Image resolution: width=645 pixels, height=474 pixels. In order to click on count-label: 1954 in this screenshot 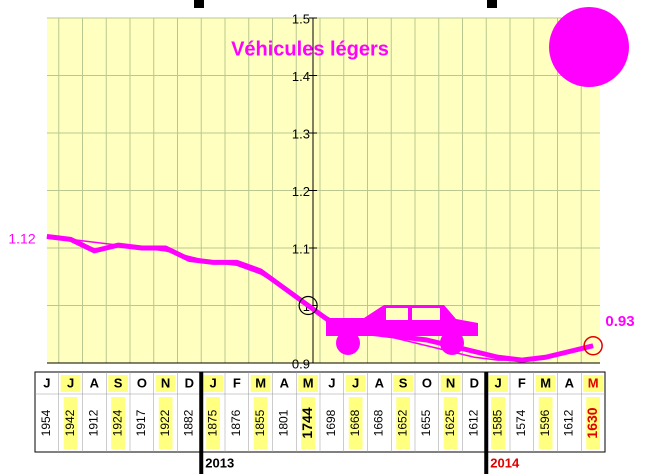, I will do `click(46, 422)`.